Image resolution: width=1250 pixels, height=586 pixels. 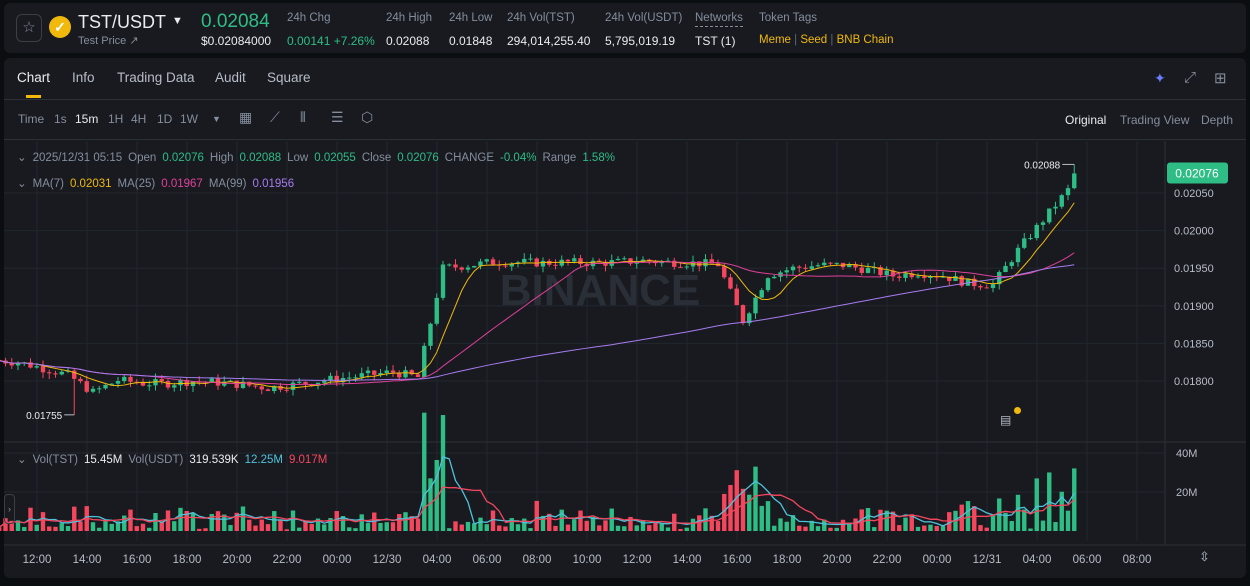 I want to click on settings-hex-icon: ⬡, so click(x=367, y=117).